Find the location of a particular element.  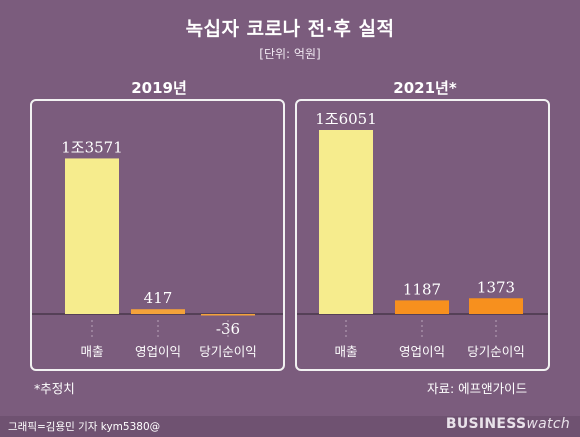

category-label-1-0: 매출 is located at coordinates (345, 351).